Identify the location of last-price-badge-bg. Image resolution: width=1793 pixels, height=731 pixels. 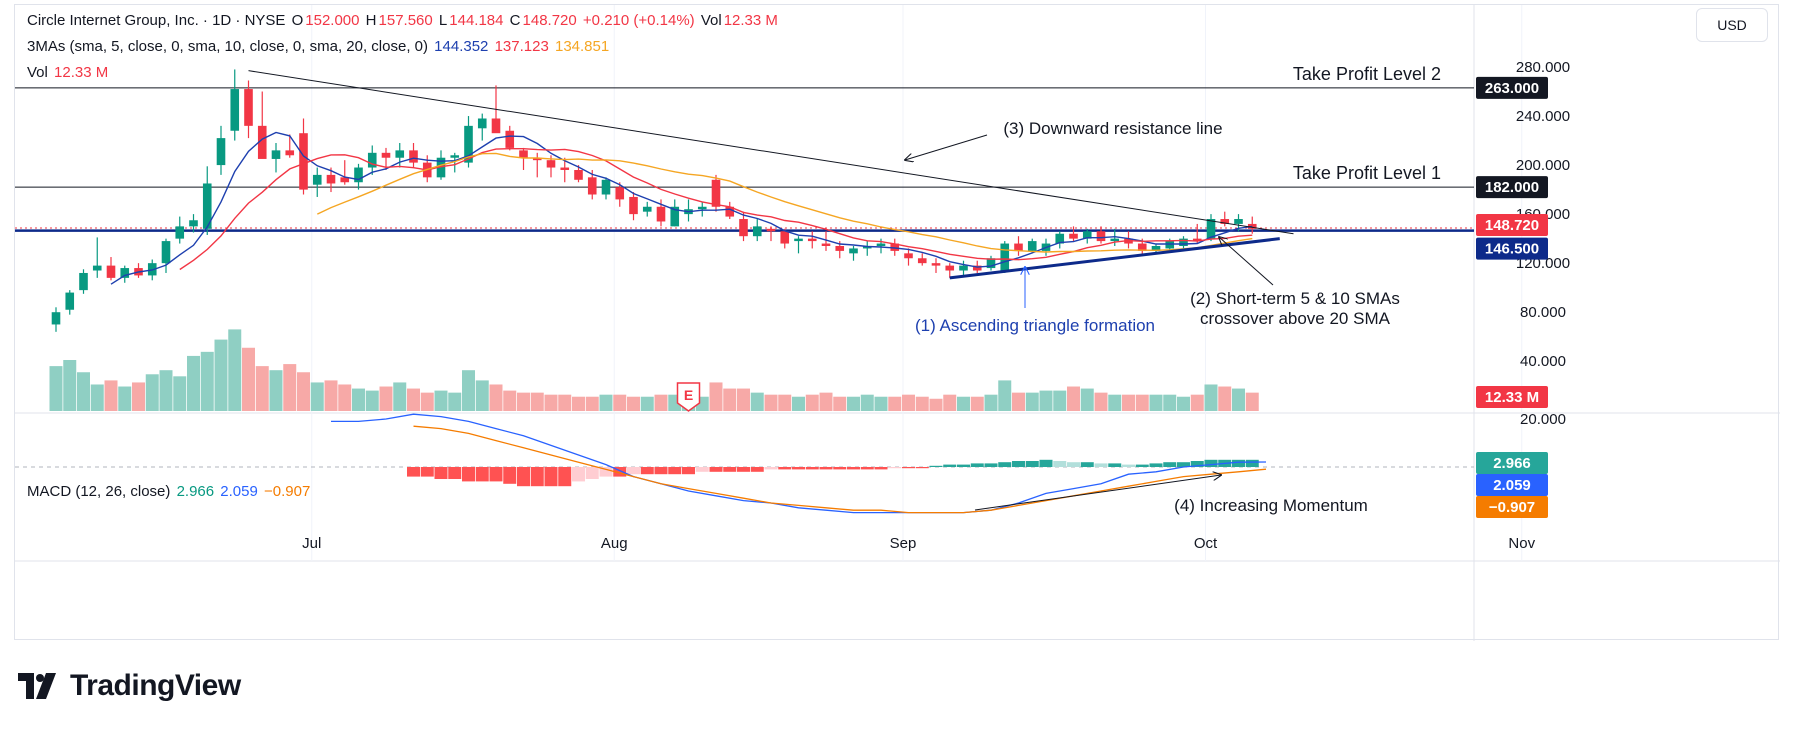
(1512, 224).